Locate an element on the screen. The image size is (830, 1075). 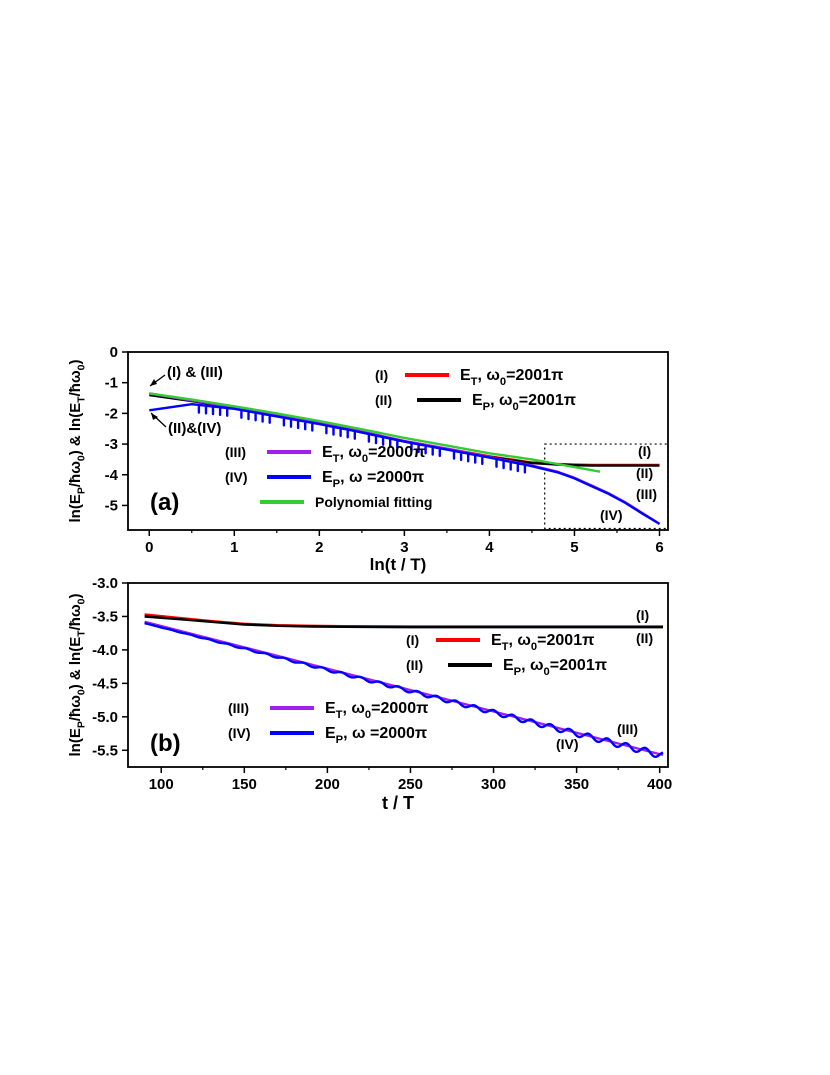
series-line-II is located at coordinates (403, 622).